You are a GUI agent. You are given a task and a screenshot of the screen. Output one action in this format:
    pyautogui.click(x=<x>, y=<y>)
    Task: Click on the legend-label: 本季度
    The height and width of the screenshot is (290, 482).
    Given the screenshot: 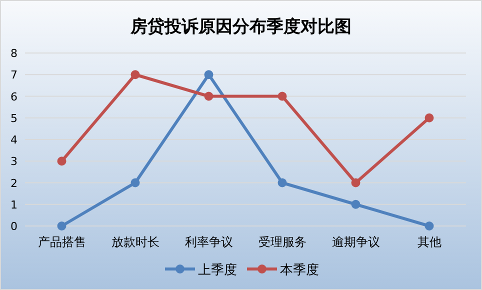 What is the action you would take?
    pyautogui.click(x=299, y=270)
    